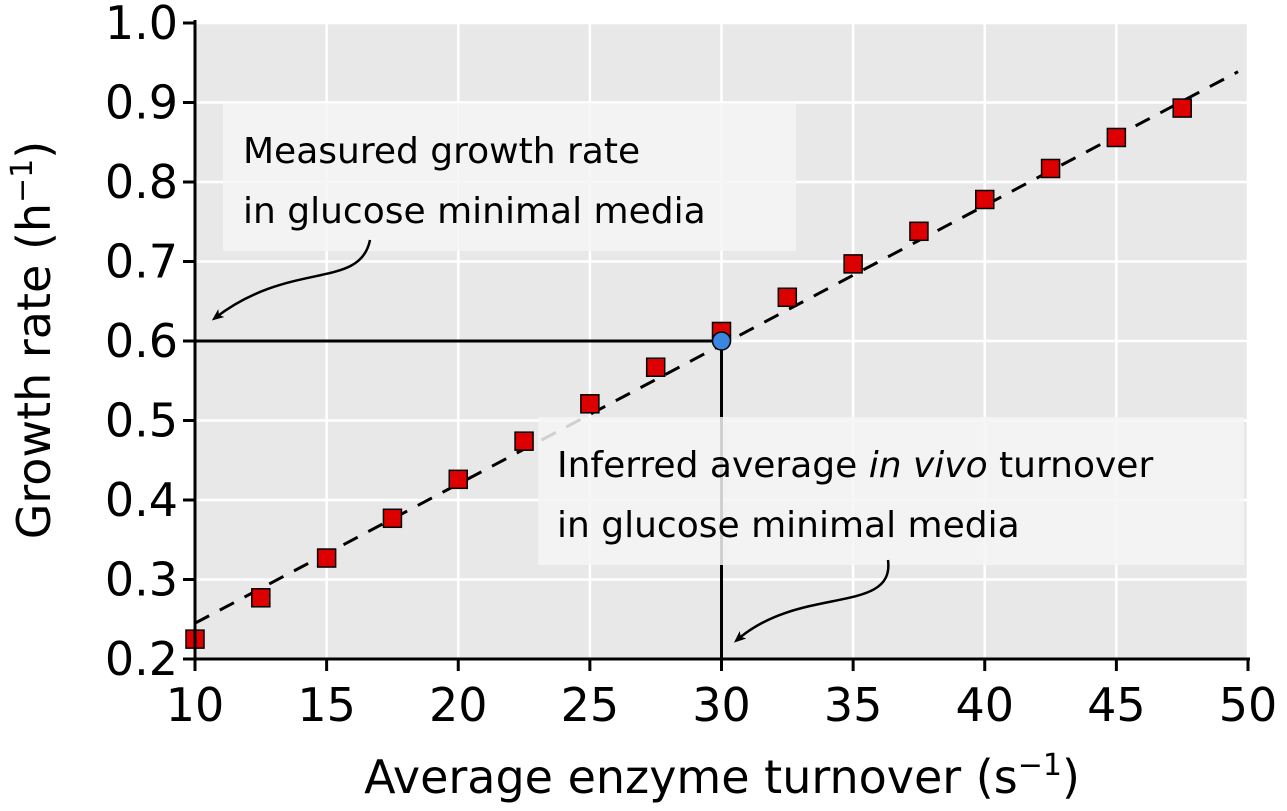  I want to click on annotation-inferred-arrow, so click(811, 601).